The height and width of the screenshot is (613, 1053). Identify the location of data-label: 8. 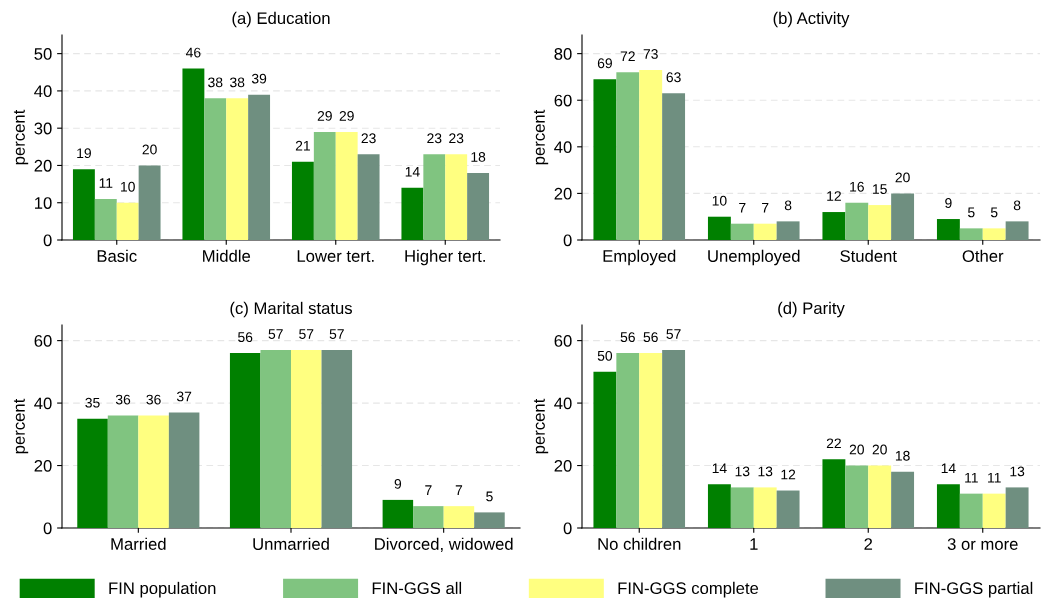
(788, 205).